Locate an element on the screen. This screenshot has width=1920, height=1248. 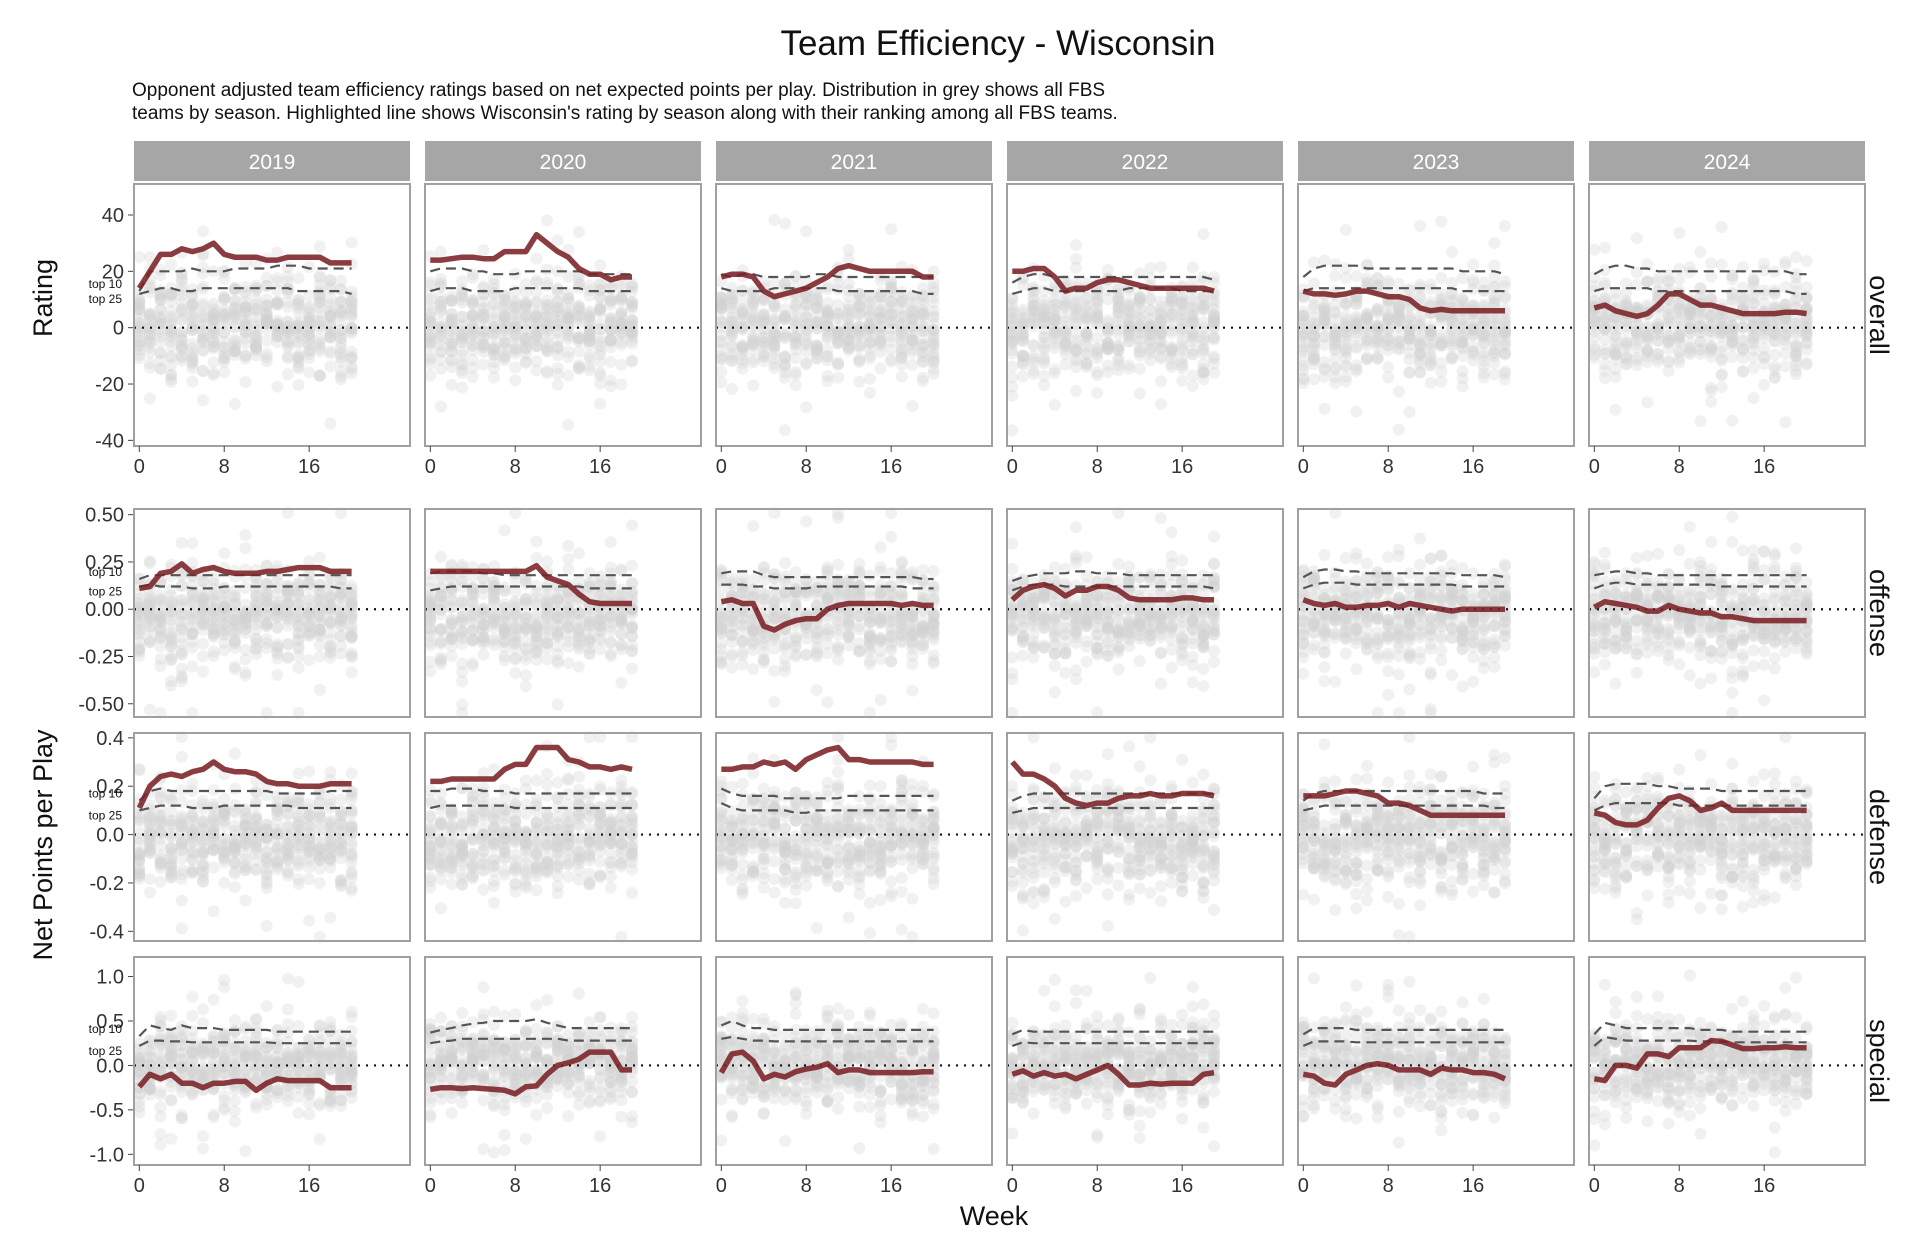
x-tick-label: 8 is located at coordinates (515, 467).